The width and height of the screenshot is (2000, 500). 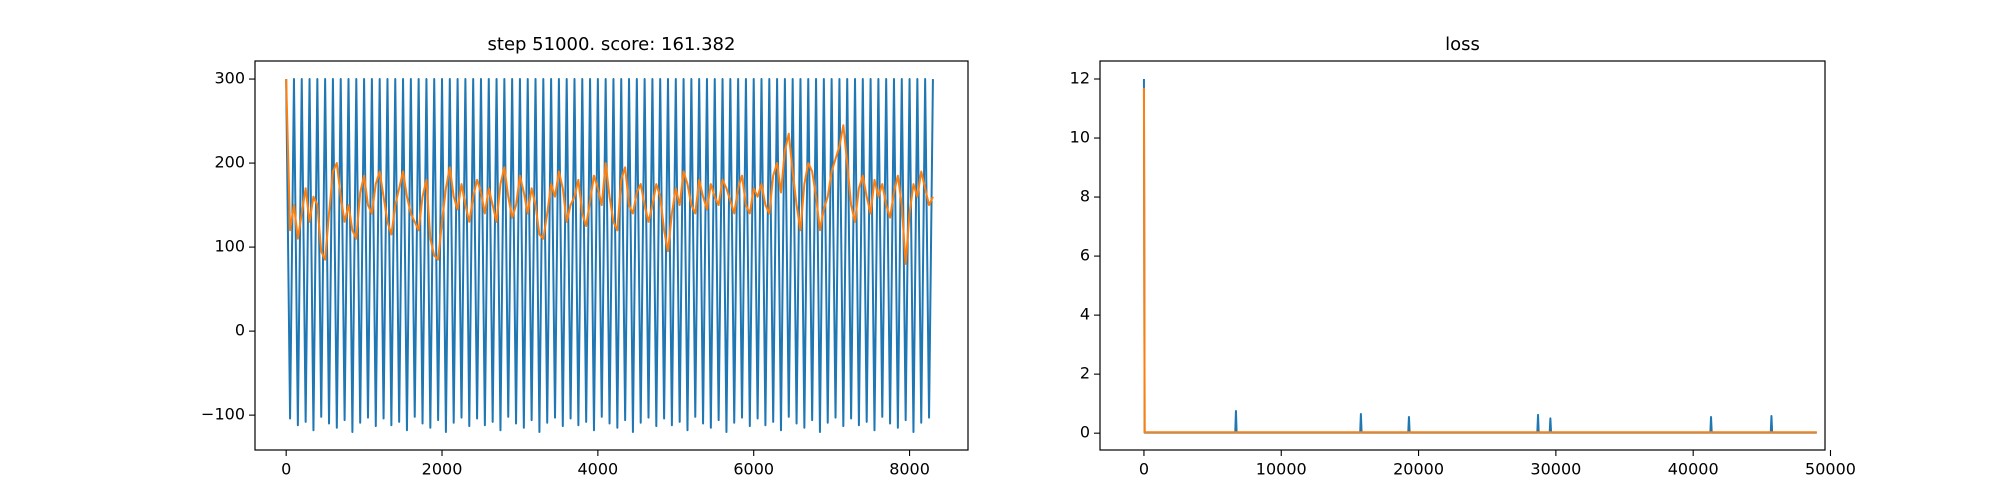 What do you see at coordinates (612, 44) in the screenshot?
I see `axes-title: step 51000. score: 161.382` at bounding box center [612, 44].